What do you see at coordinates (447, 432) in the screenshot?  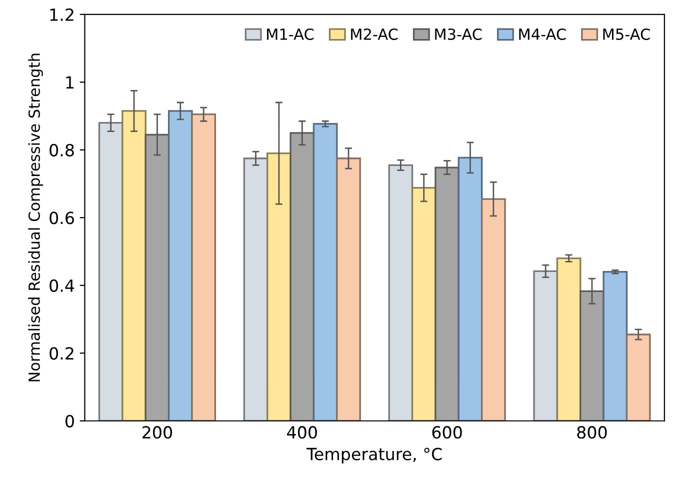 I see `x-tick-label: 600` at bounding box center [447, 432].